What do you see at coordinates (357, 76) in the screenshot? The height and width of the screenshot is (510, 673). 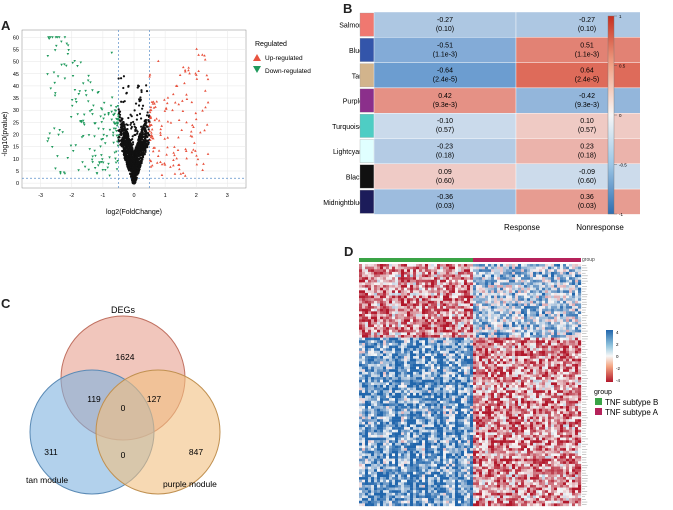 I see `module-row-label: Tan` at bounding box center [357, 76].